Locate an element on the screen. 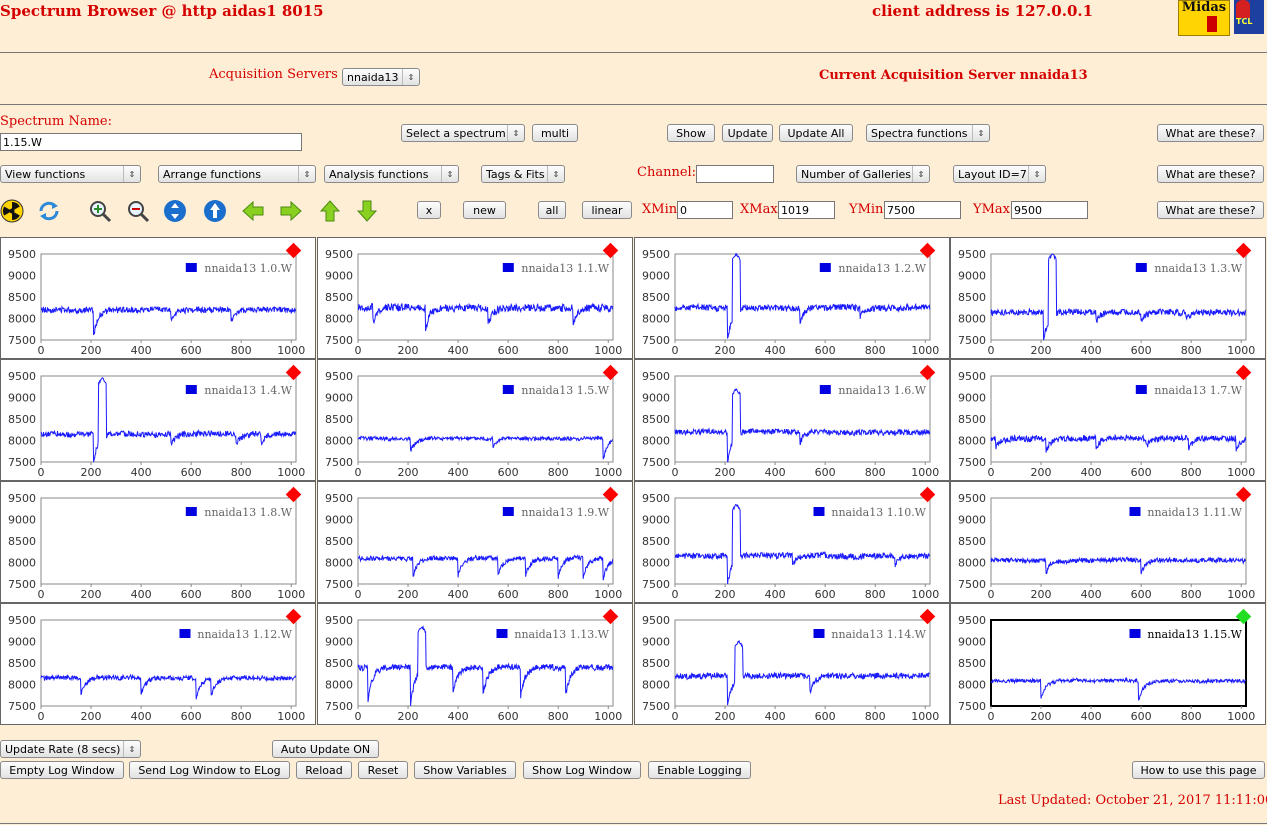  xmax-label: XMax is located at coordinates (759, 209).